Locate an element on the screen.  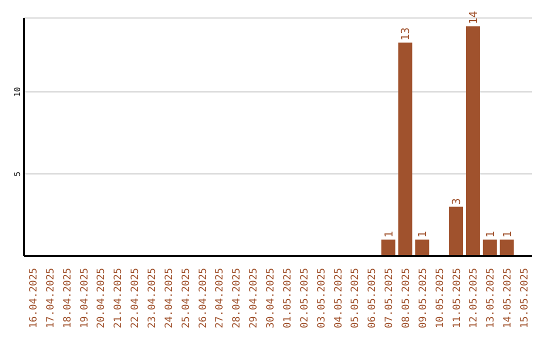
y-tick-label: 10 is located at coordinates (17, 91).